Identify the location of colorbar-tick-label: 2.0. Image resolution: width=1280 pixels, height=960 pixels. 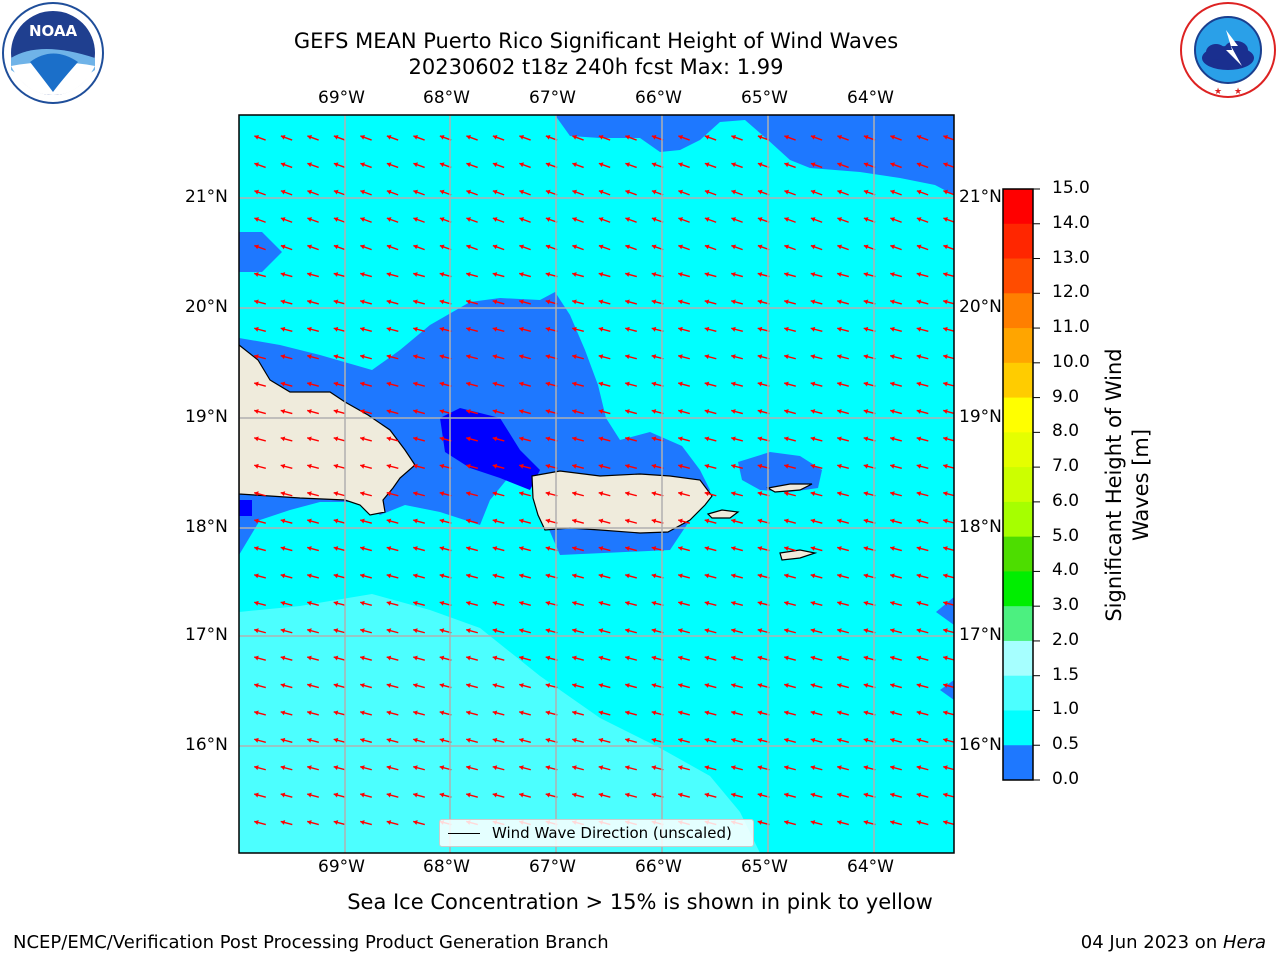
(1066, 639).